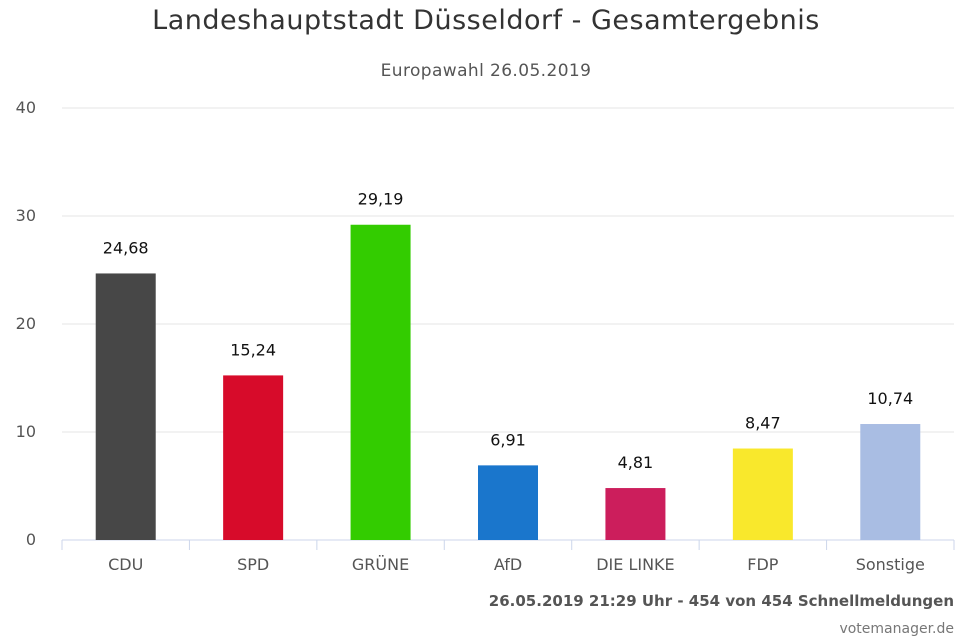 The width and height of the screenshot is (972, 644). What do you see at coordinates (890, 564) in the screenshot?
I see `x-tick-label: Sonstige` at bounding box center [890, 564].